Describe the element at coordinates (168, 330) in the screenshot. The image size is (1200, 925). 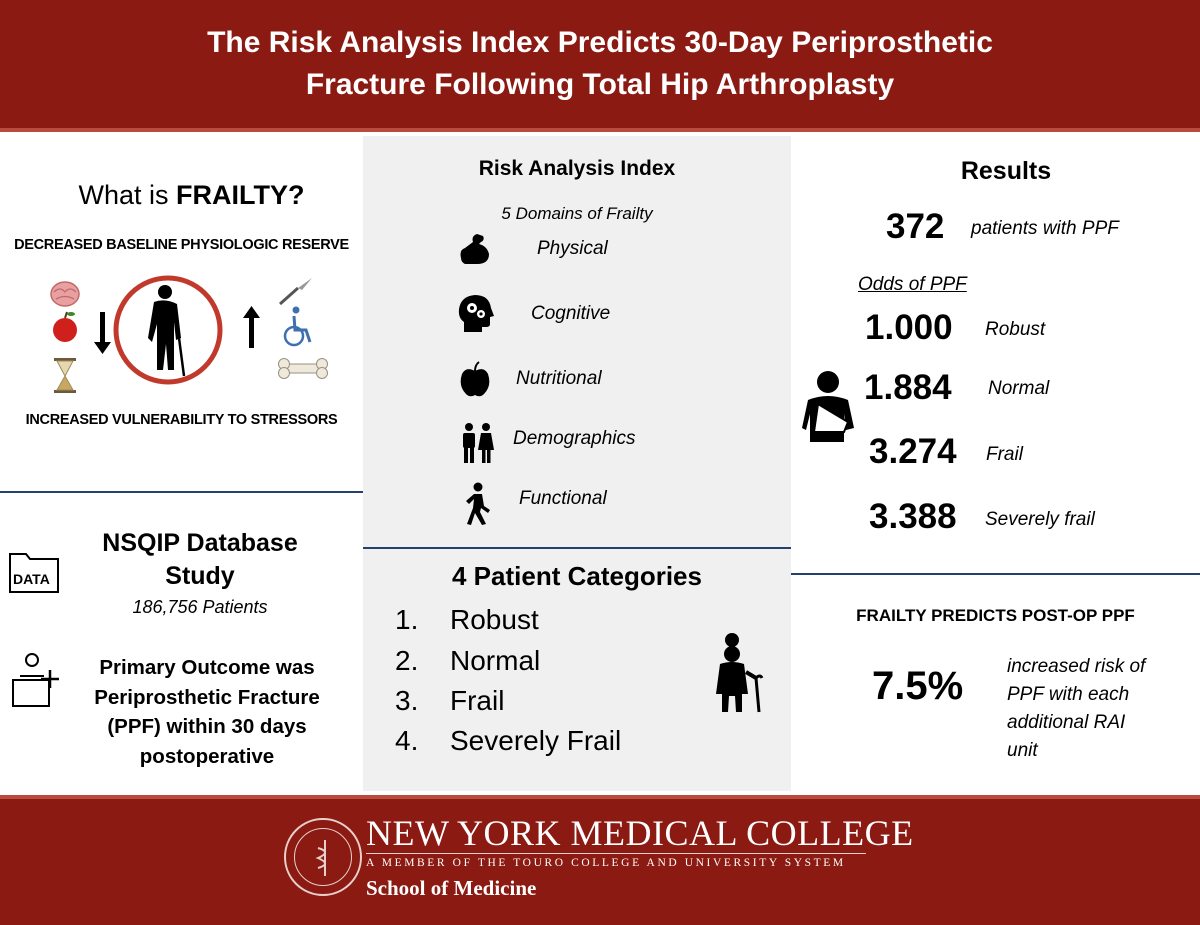
I see `elderly-person-icon` at that location.